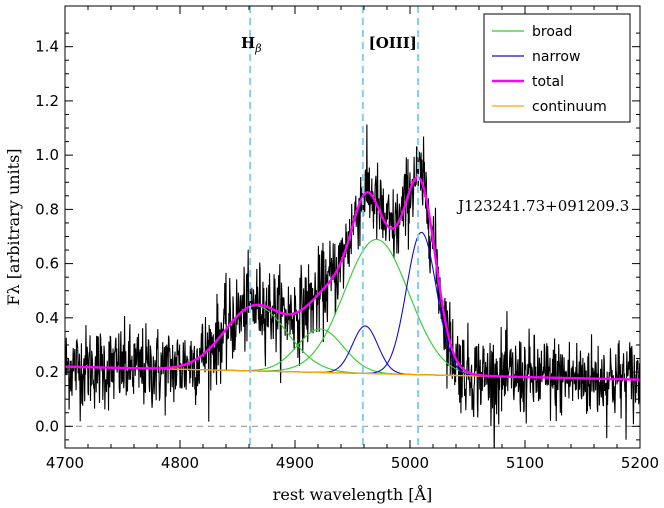 Image resolution: width=664 pixels, height=508 pixels. Describe the element at coordinates (542, 206) in the screenshot. I see `object-name-label: J123241.73+091209.3` at that location.